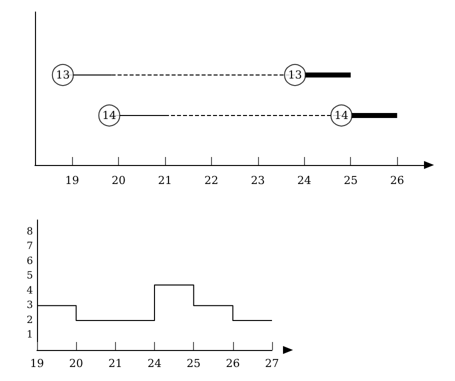 The image size is (455, 381). I want to click on y-tick-label: 1, so click(29, 335).